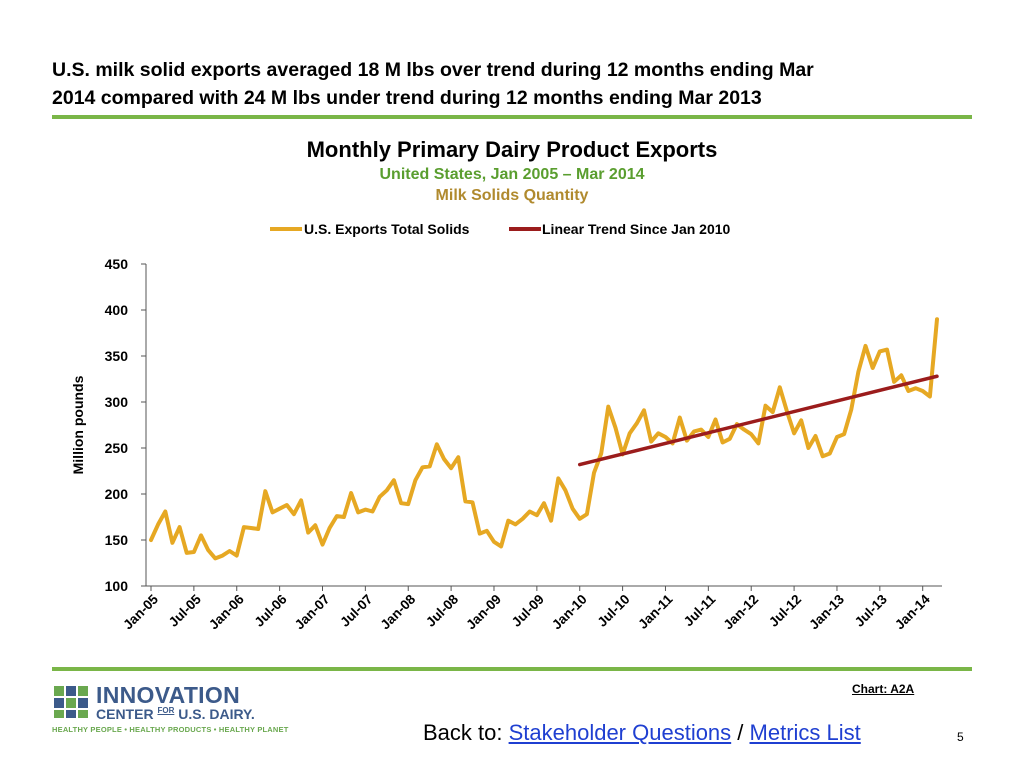  I want to click on x-tick-label: Jan-09, so click(483, 612).